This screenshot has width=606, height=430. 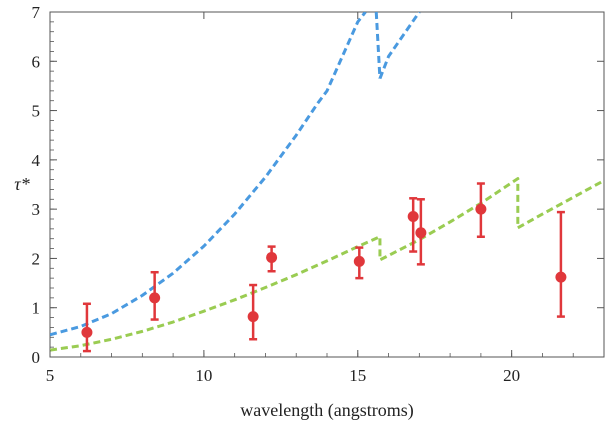 I want to click on x-axis-title: wavelength (angstroms), so click(x=326, y=410).